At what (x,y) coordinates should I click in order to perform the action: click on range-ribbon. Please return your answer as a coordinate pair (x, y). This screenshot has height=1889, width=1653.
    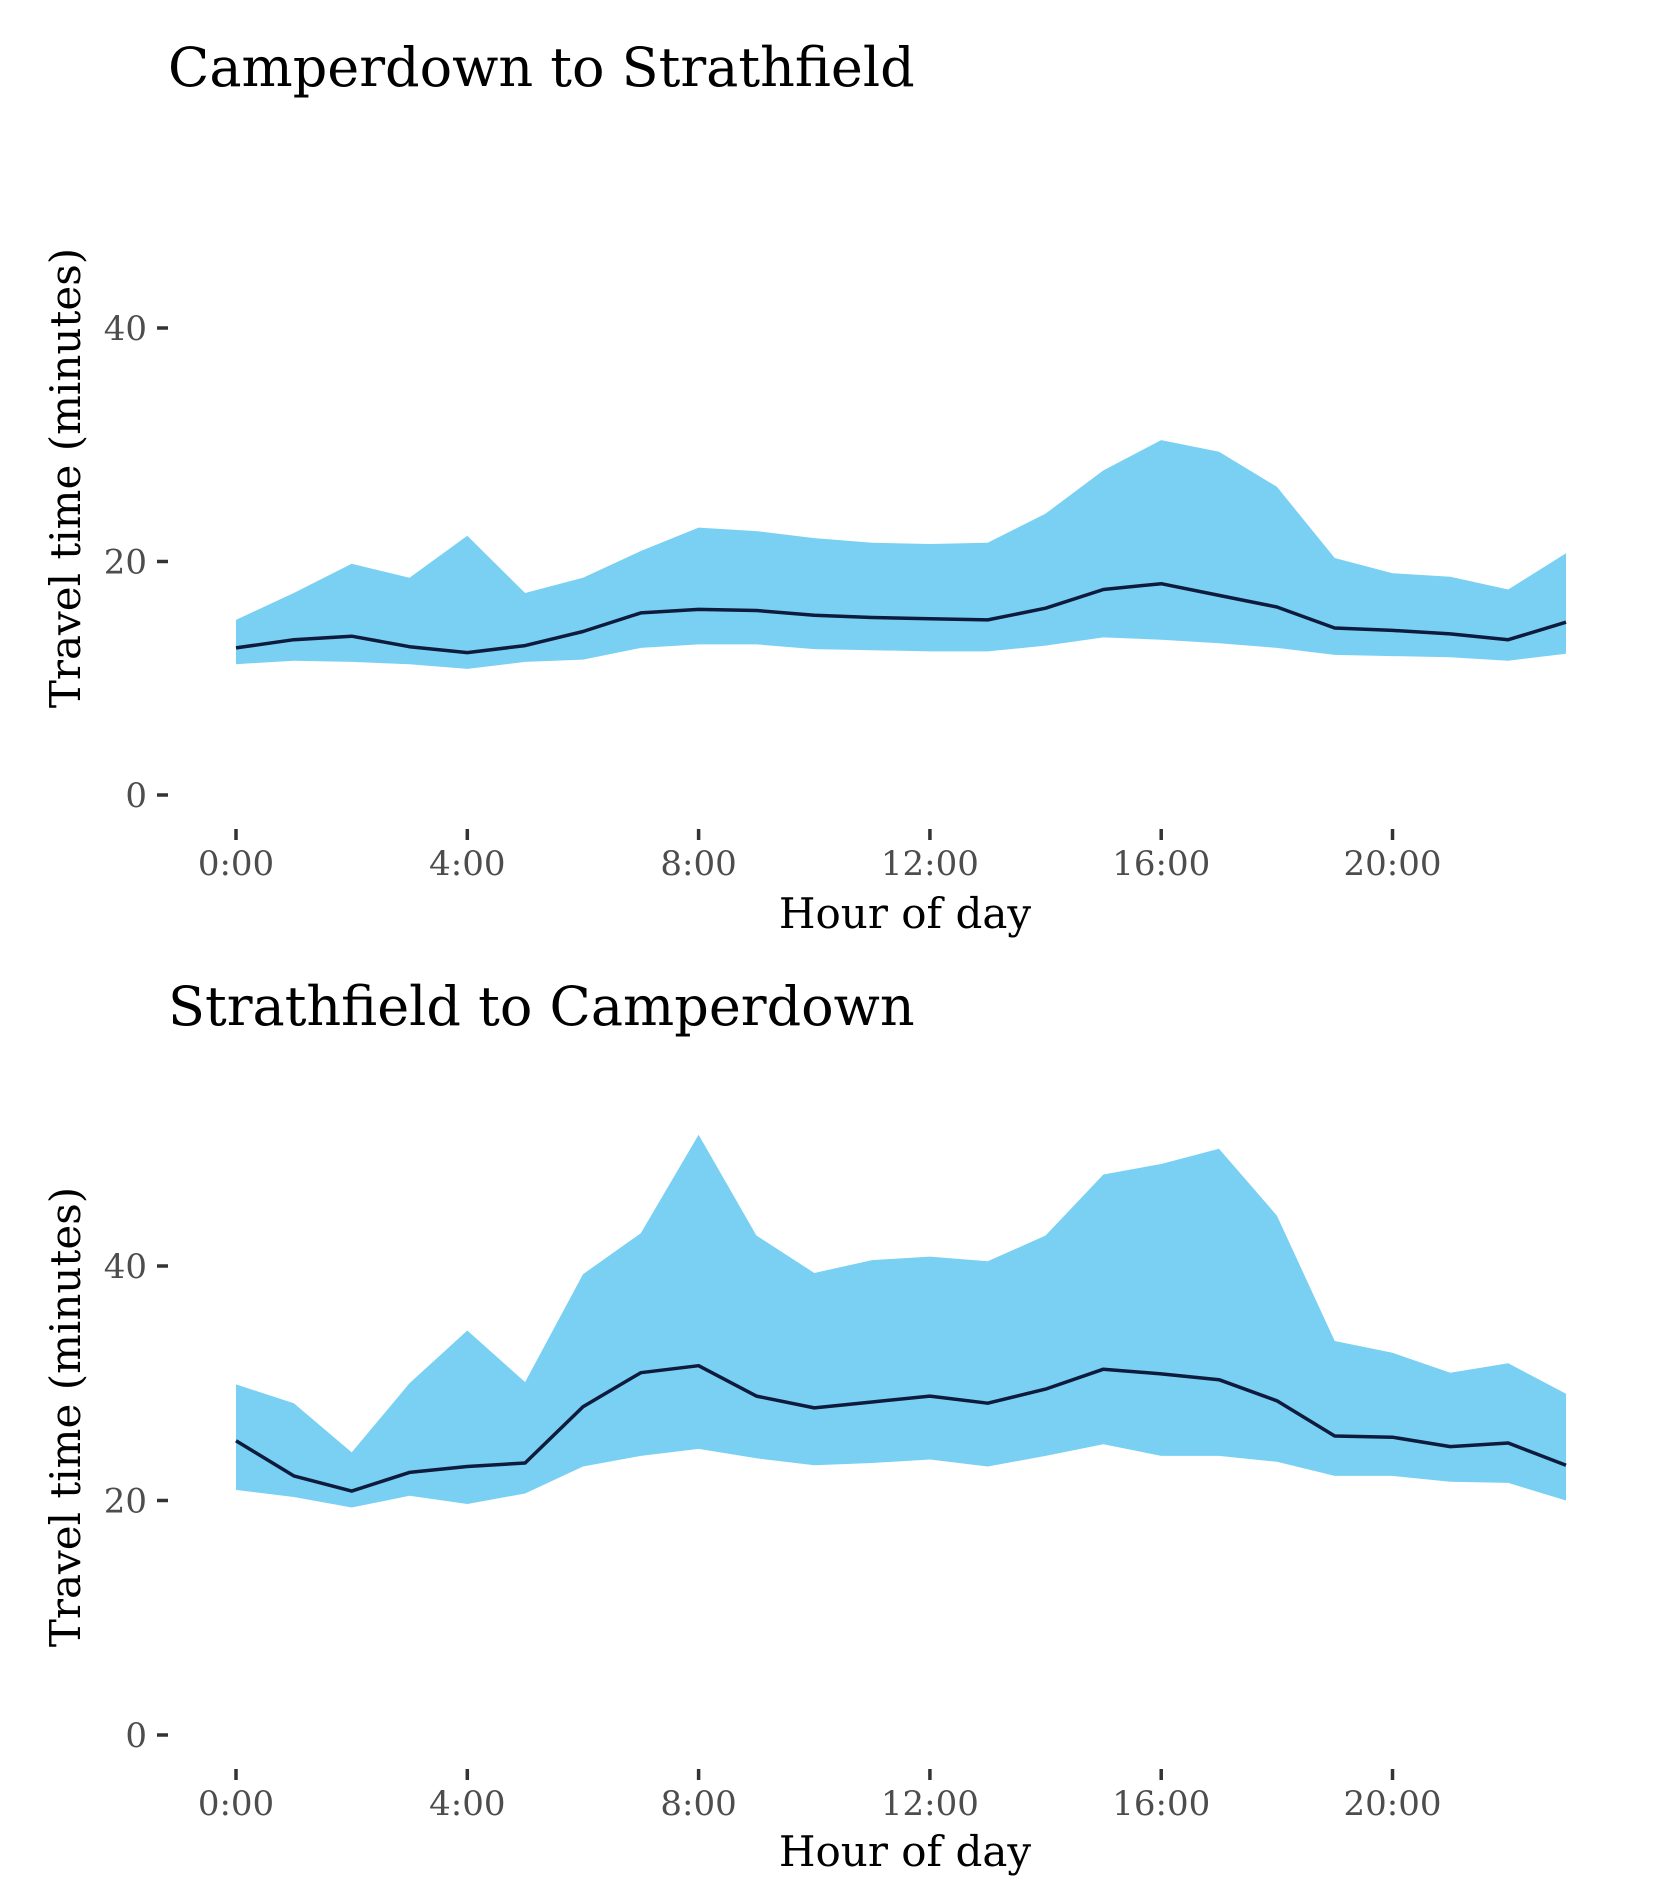
    Looking at the image, I should click on (901, 554).